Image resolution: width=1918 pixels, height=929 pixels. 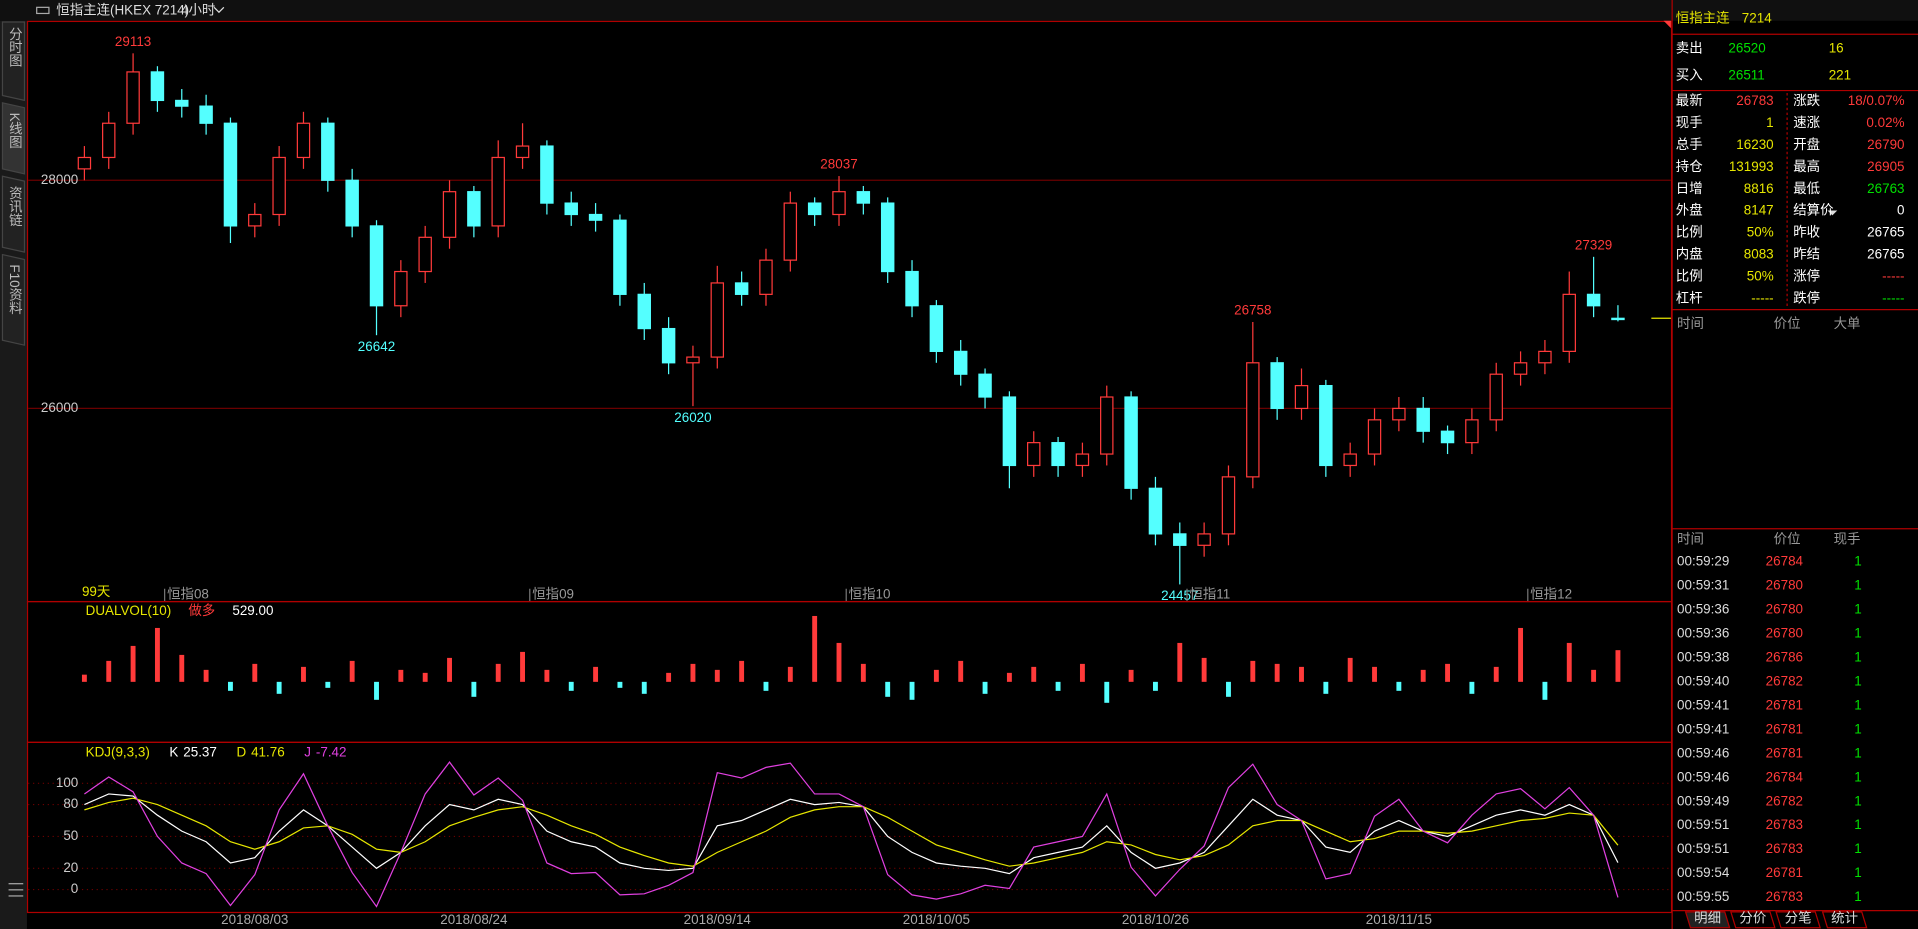 I want to click on side-tab-label: K线图, so click(x=15, y=131).